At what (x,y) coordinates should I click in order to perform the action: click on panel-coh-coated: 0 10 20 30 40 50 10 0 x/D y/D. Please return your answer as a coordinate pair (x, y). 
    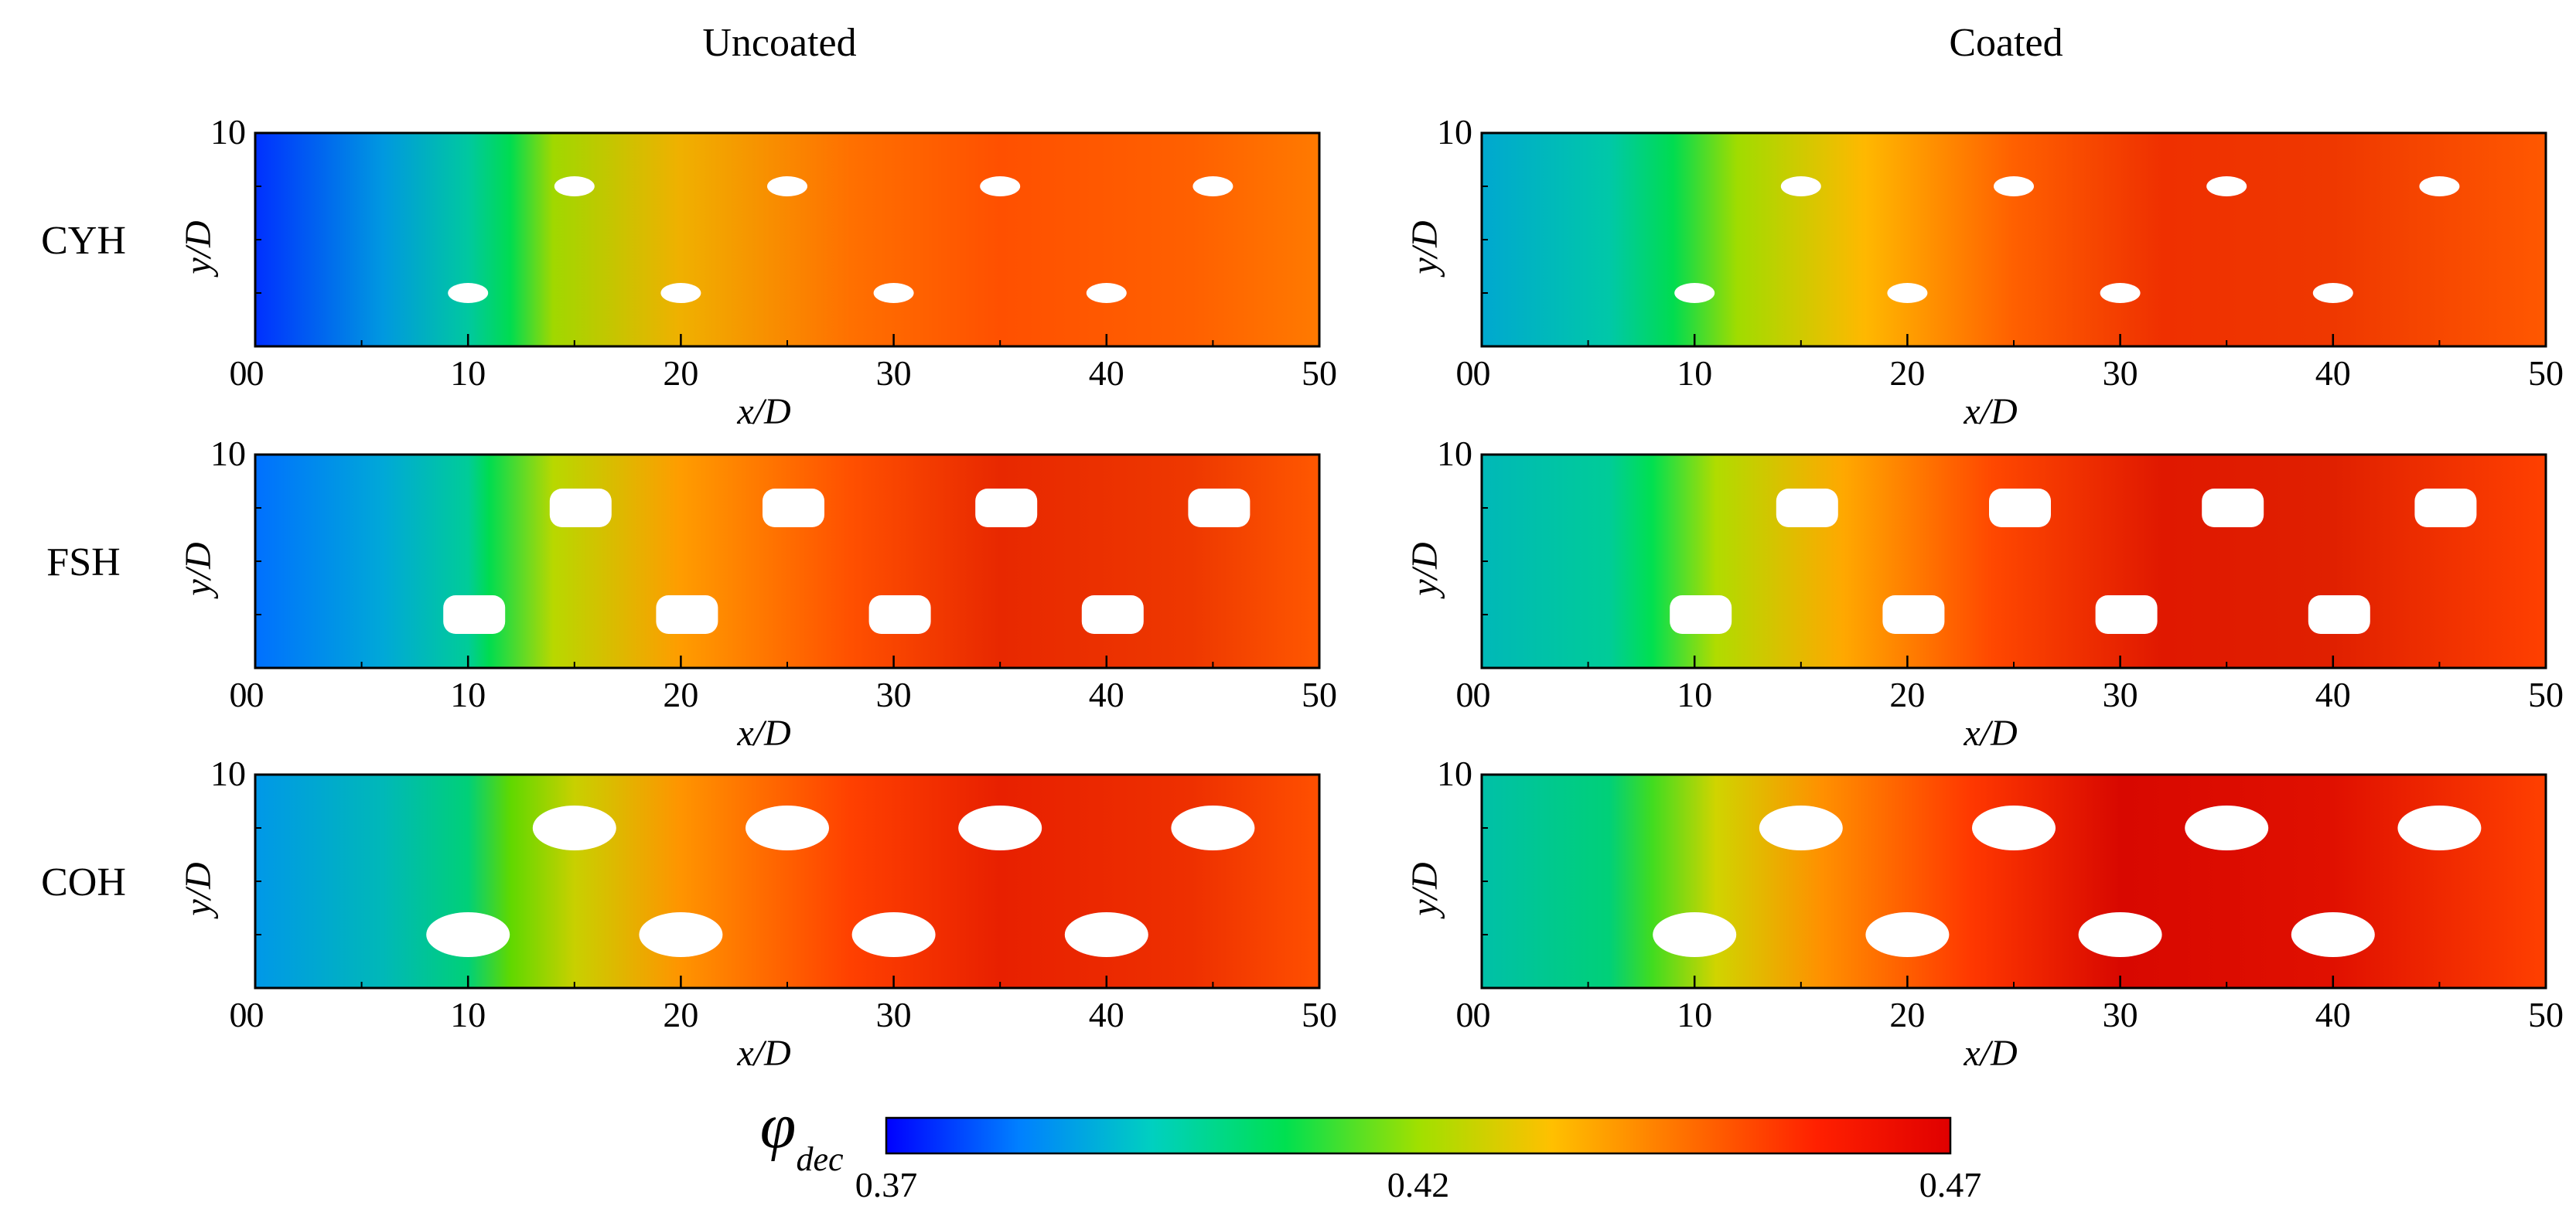
    Looking at the image, I should click on (1984, 914).